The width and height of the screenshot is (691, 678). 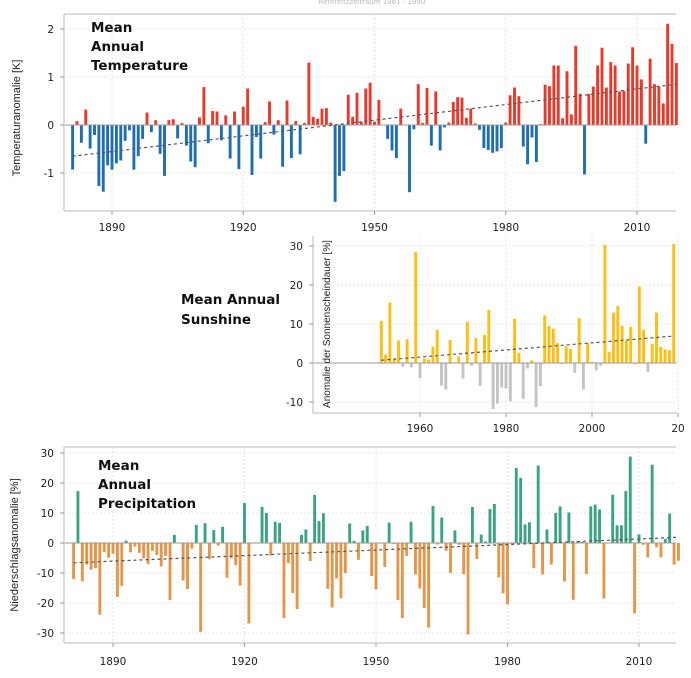 I want to click on bar-precipitation-1959, so click(x=415, y=559).